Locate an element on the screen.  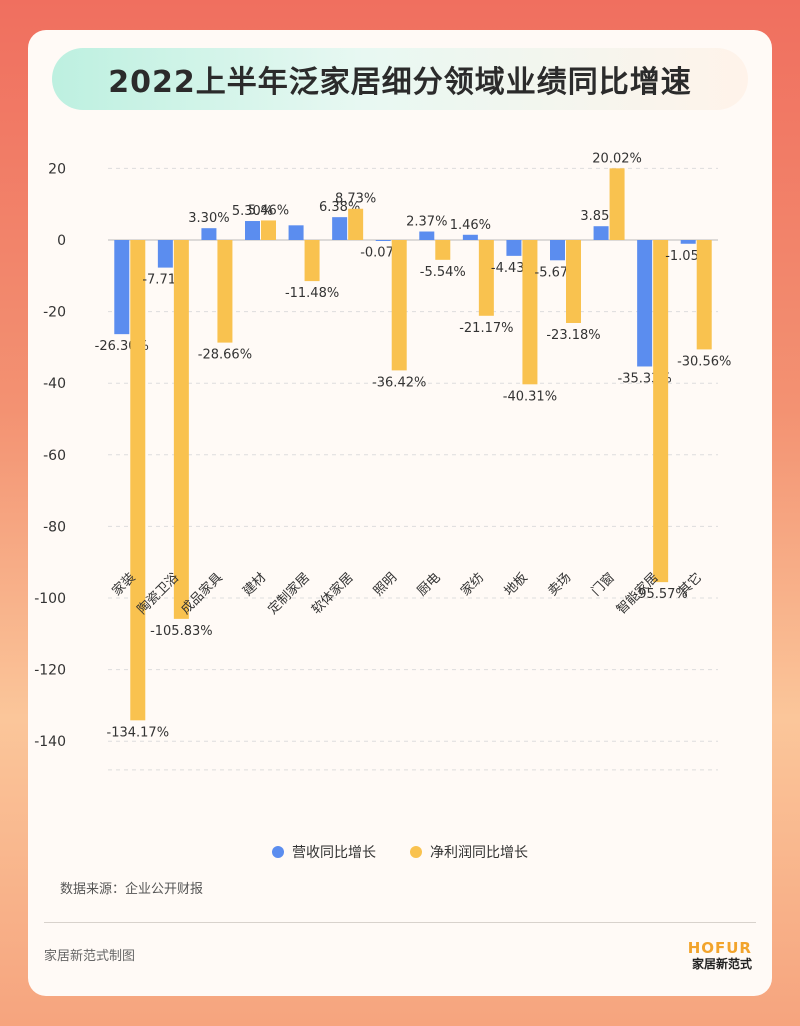
y-tick-label: -120 is located at coordinates (50, 671).